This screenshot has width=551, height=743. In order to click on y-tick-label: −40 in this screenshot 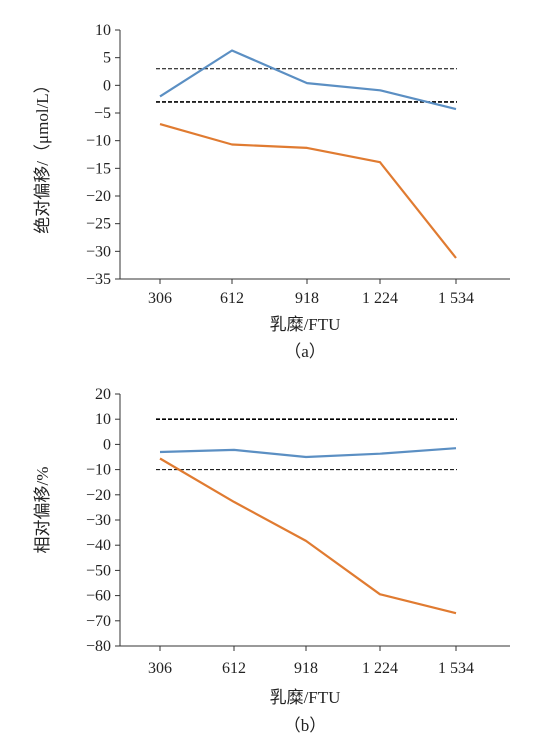, I will do `click(98, 545)`.